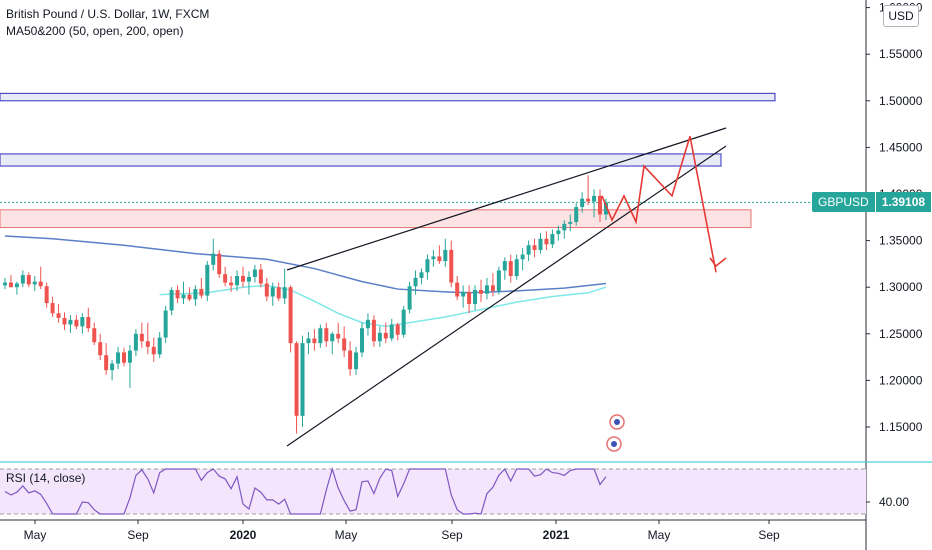 Image resolution: width=932 pixels, height=550 pixels. Describe the element at coordinates (901, 101) in the screenshot. I see `y-tick-label: 1.50000` at that location.